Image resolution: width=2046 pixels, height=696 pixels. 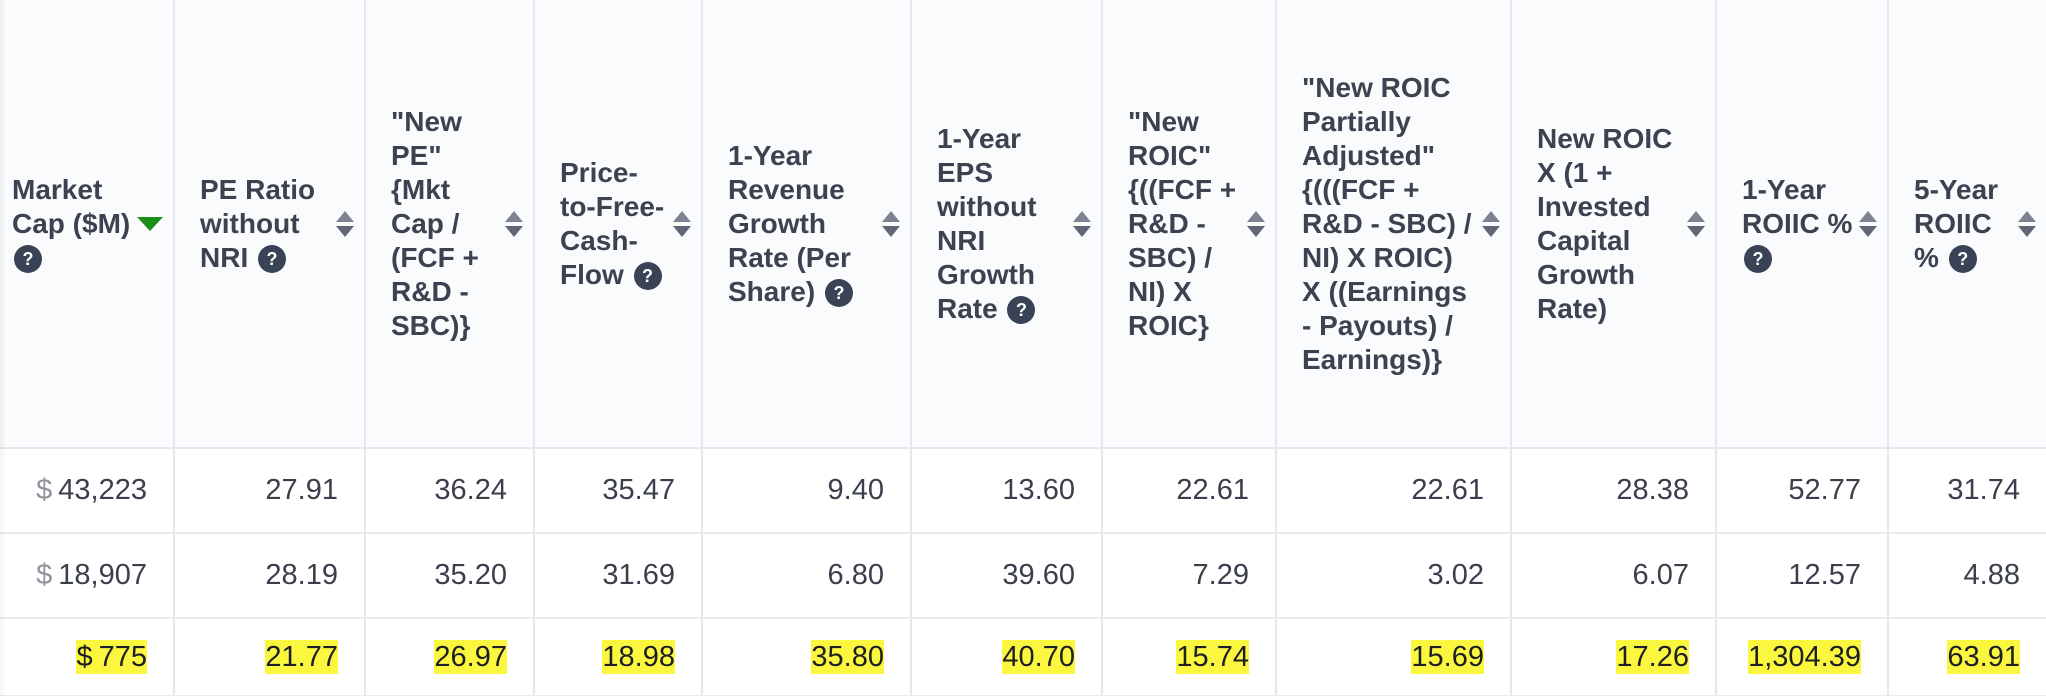 I want to click on cell-price-to-free-cash-flow: 35.47, so click(x=618, y=491).